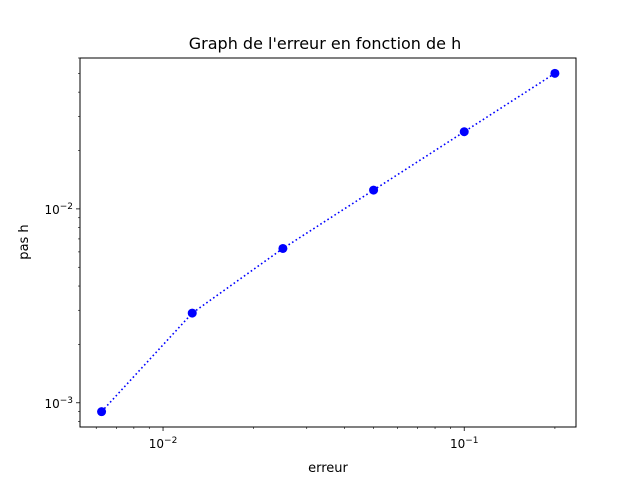 The width and height of the screenshot is (640, 480). What do you see at coordinates (328, 468) in the screenshot?
I see `x-axis-label: erreur` at bounding box center [328, 468].